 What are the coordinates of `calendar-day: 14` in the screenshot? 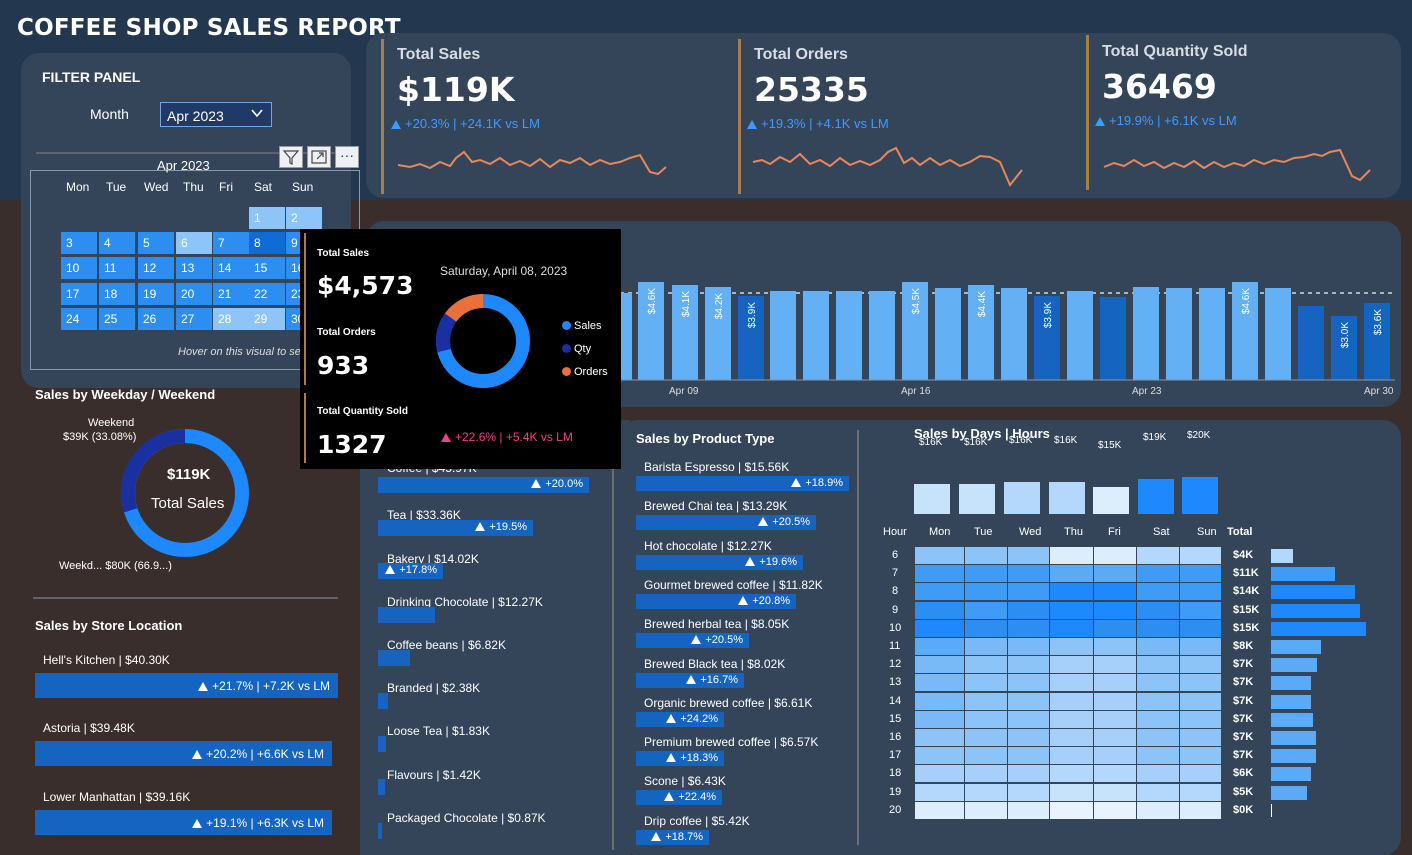 It's located at (231, 268).